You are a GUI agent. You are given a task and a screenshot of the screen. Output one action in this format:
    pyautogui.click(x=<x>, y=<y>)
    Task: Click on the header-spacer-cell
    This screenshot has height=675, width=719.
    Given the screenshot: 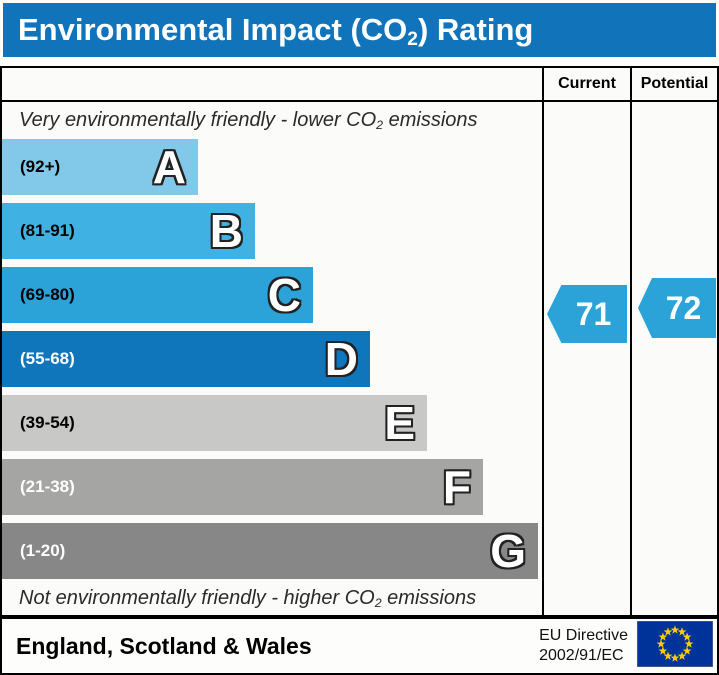 What is the action you would take?
    pyautogui.click(x=272, y=84)
    